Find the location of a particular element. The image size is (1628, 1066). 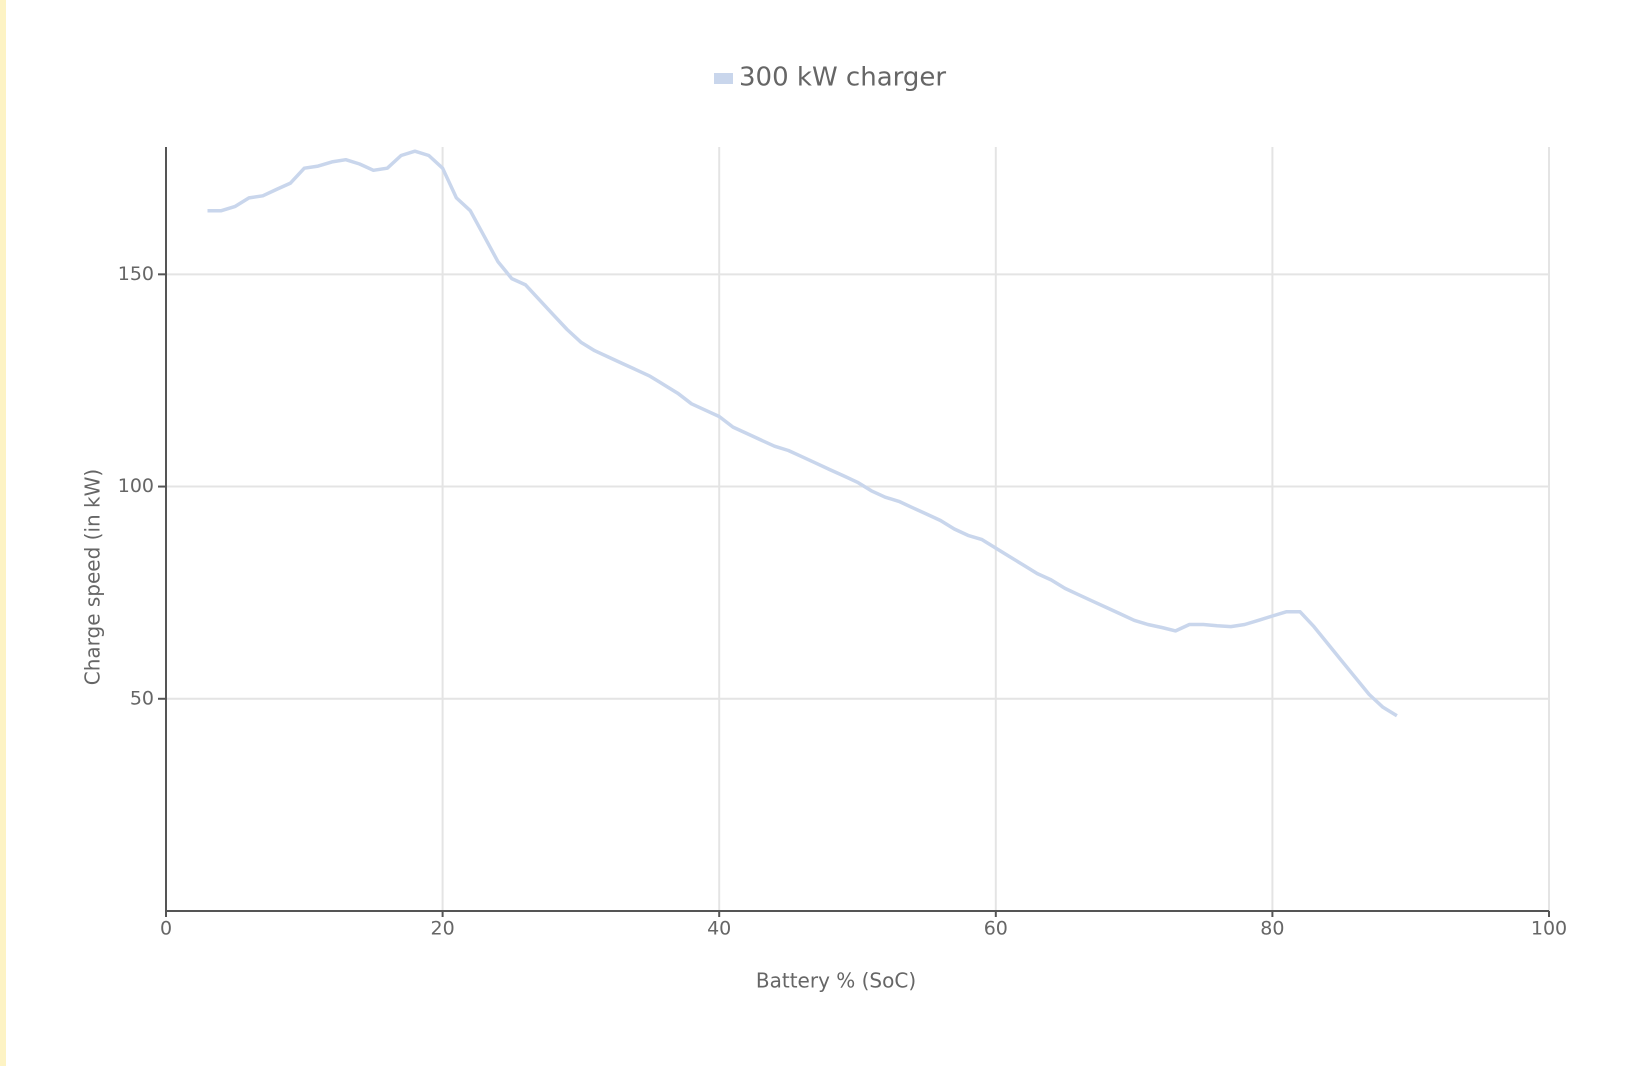

side-strip is located at coordinates (3, 533).